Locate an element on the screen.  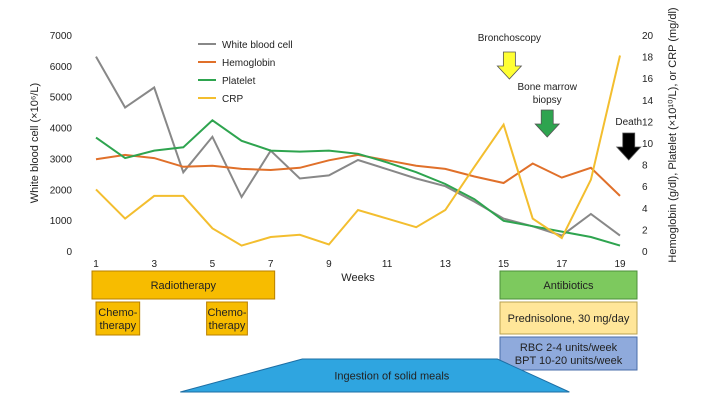
y-left-tick-label: 2000 is located at coordinates (61, 190).